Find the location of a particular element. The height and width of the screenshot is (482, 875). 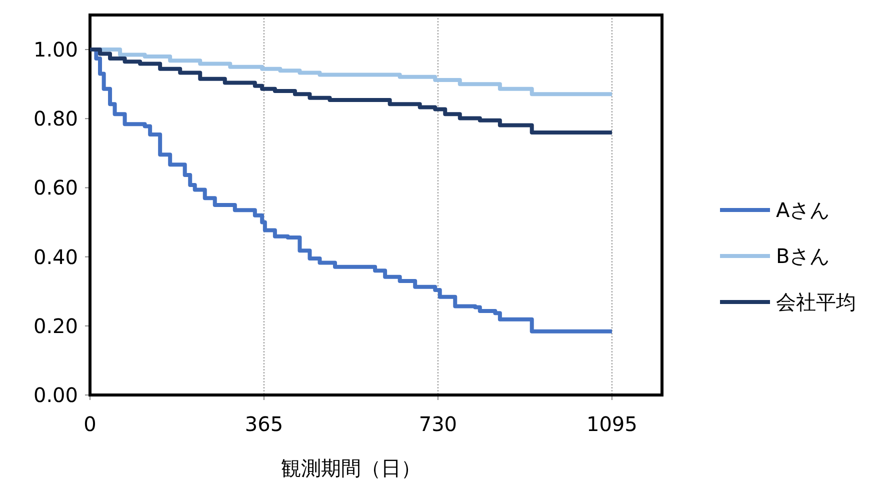

y-tick-label: 1.00 is located at coordinates (55, 50).